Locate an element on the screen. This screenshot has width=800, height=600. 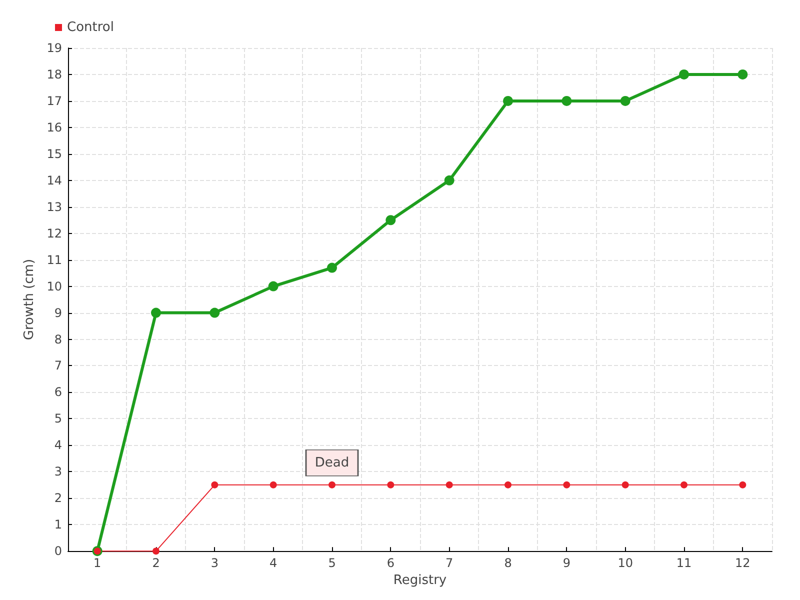
y-tick-label: 0 is located at coordinates (58, 551).